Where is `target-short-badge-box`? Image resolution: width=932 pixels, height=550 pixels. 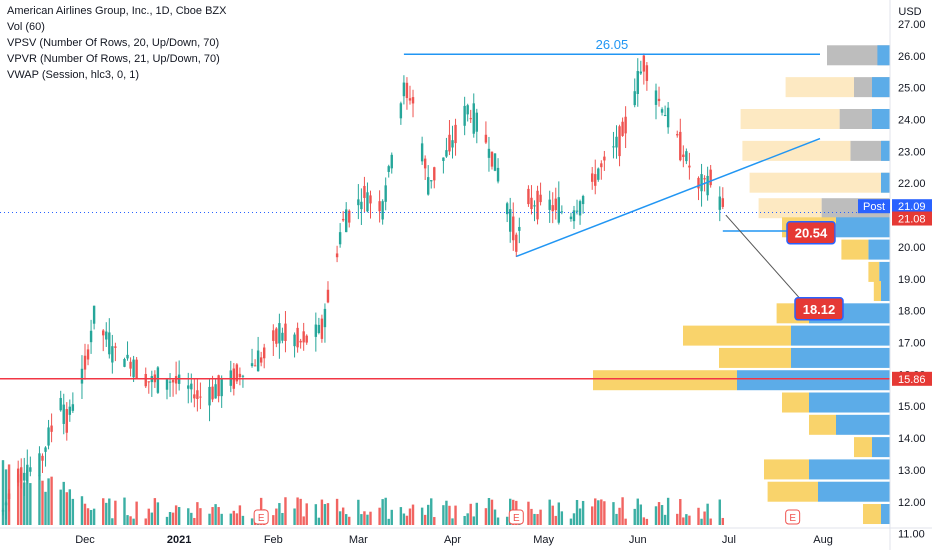 target-short-badge-box is located at coordinates (811, 232).